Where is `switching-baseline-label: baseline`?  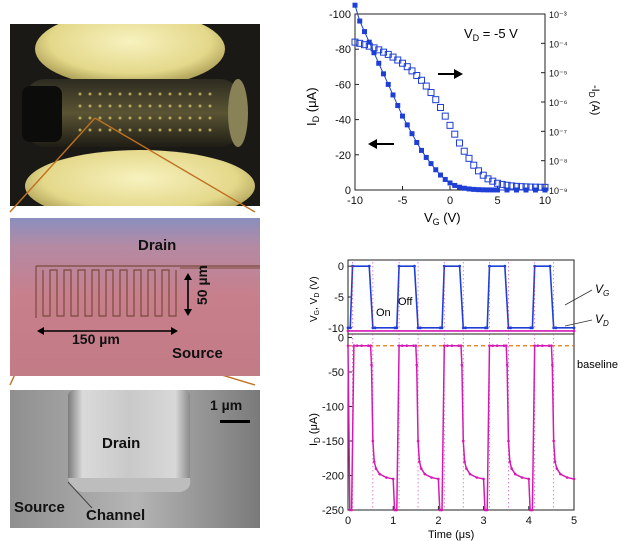
switching-baseline-label: baseline is located at coordinates (597, 365).